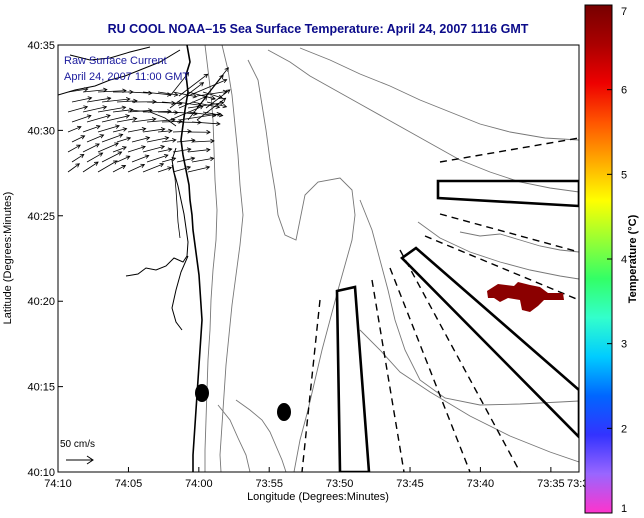  Describe the element at coordinates (115, 61) in the screenshot. I see `inset-legend-title: Raw Surface Current` at that location.